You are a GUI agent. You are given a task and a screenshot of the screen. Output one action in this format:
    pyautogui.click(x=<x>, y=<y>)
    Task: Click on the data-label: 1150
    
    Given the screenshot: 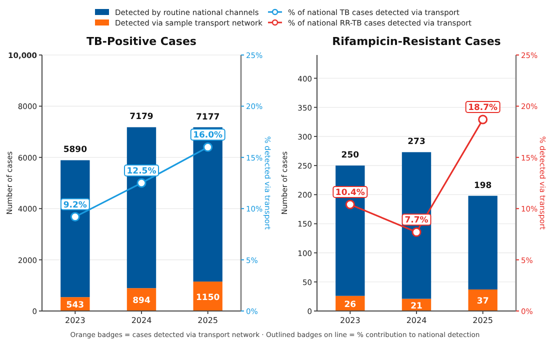 What is the action you would take?
    pyautogui.click(x=208, y=297)
    